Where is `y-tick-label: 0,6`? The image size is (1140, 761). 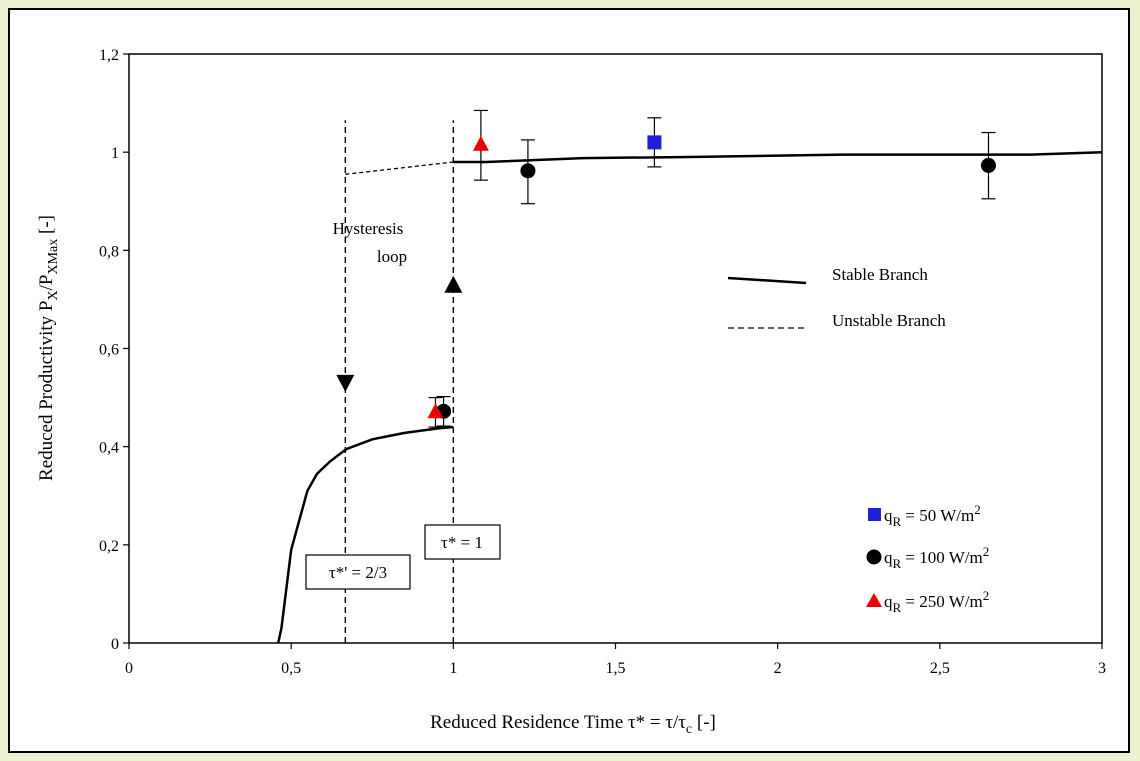
y-tick-label: 0,6 is located at coordinates (109, 350).